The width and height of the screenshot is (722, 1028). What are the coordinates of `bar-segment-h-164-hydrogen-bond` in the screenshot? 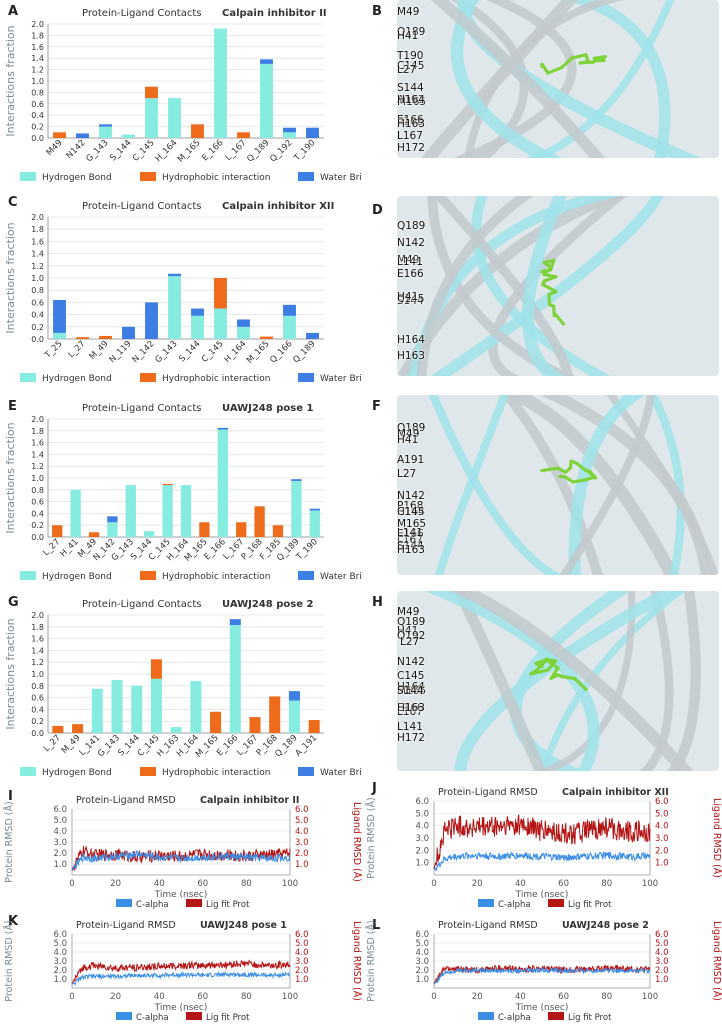 It's located at (186, 511).